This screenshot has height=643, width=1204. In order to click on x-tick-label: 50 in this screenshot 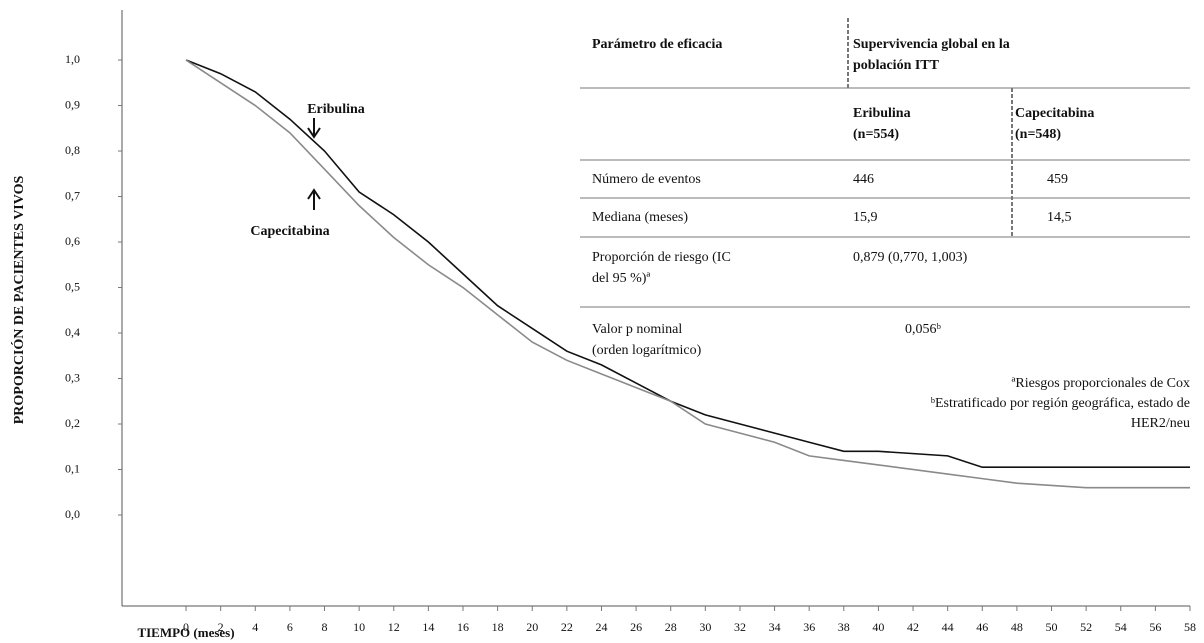, I will do `click(1052, 627)`.